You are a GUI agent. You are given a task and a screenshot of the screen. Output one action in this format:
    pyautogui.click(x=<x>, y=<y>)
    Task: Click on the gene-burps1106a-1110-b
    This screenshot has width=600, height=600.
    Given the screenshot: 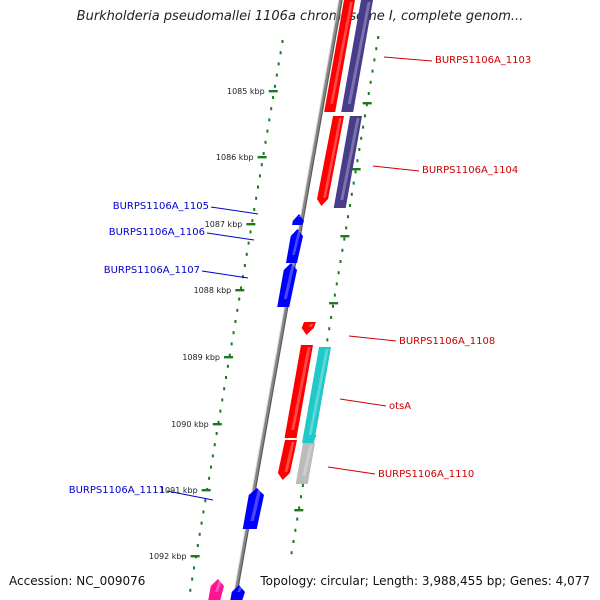 What is the action you would take?
    pyautogui.click(x=305, y=463)
    